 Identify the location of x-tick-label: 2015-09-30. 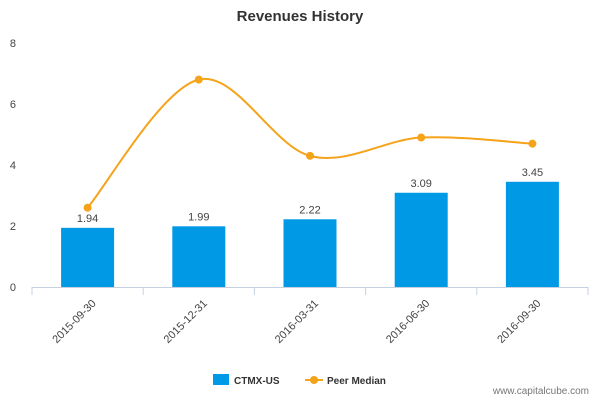
(74, 322).